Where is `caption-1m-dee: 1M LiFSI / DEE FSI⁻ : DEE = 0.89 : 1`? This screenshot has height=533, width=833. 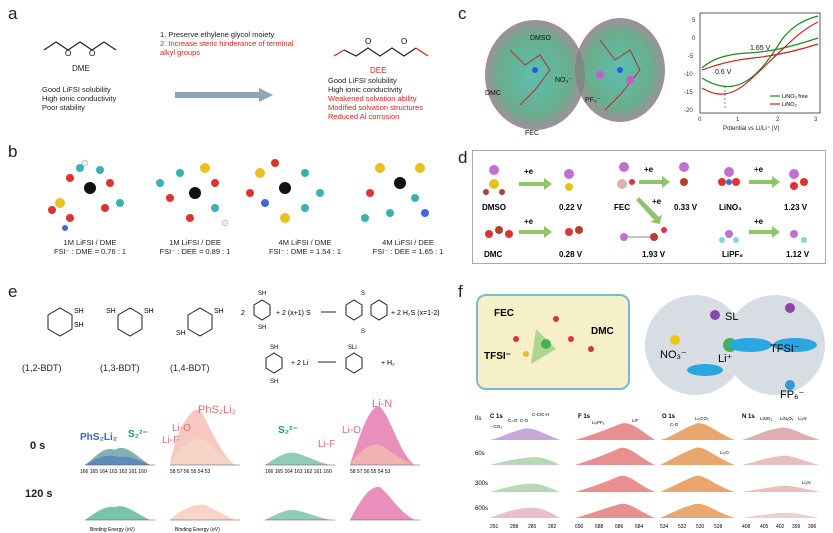 caption-1m-dee: 1M LiFSI / DEE FSI⁻ : DEE = 0.89 : 1 is located at coordinates (195, 247).